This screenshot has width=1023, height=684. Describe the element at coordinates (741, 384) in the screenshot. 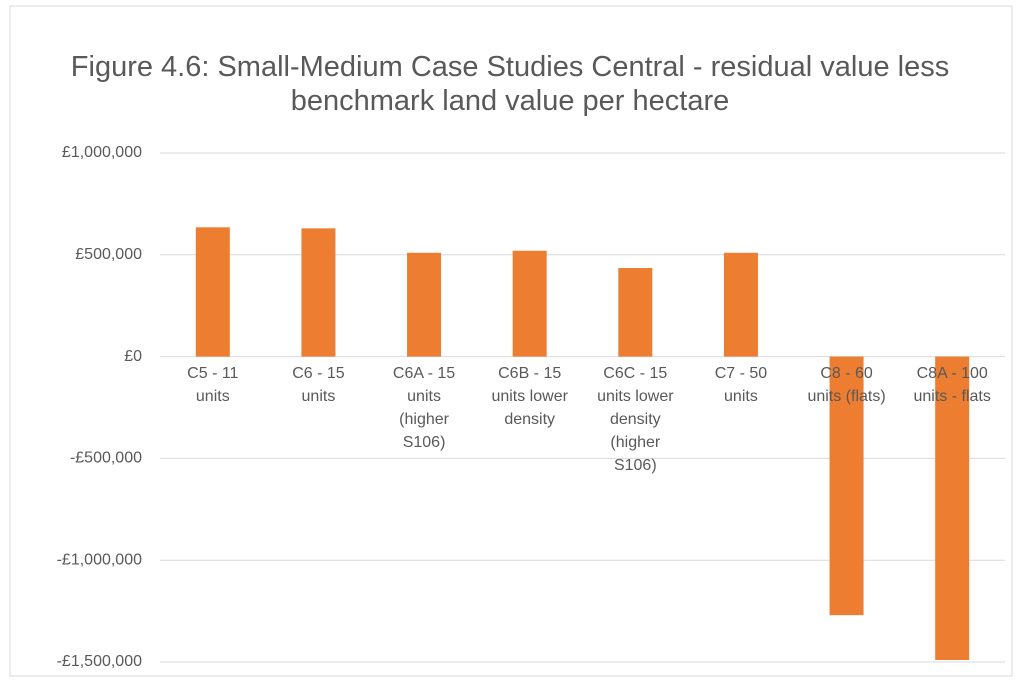

I see `x-tick-label: C7 - 50 units` at that location.